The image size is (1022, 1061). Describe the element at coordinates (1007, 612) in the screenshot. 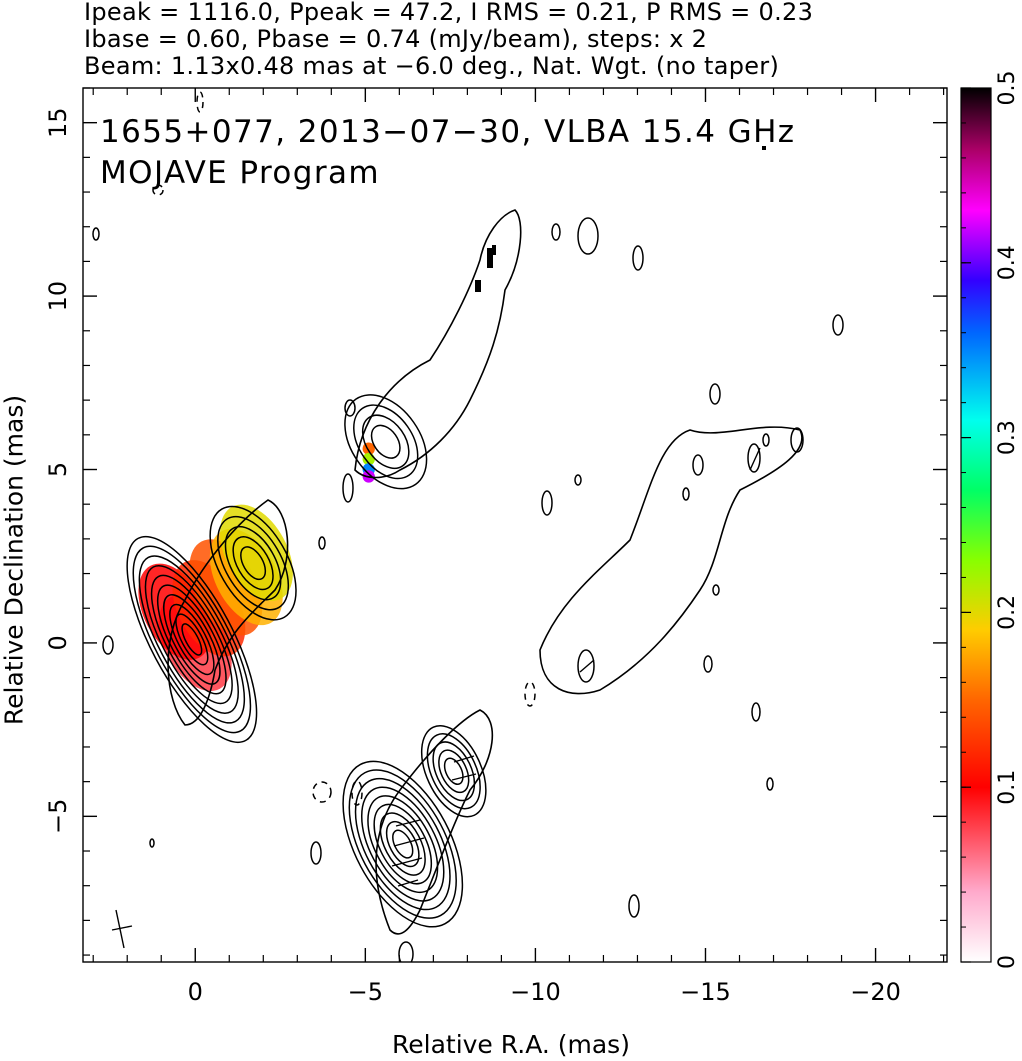

I see `colorbar-tick-label: 0.2` at that location.